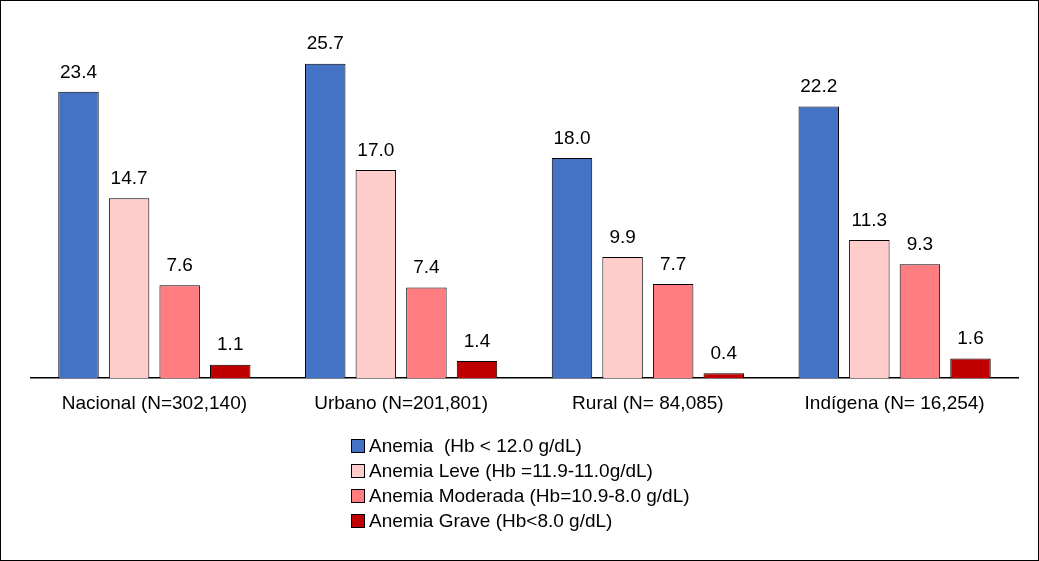  I want to click on data-label: 17.0, so click(376, 149).